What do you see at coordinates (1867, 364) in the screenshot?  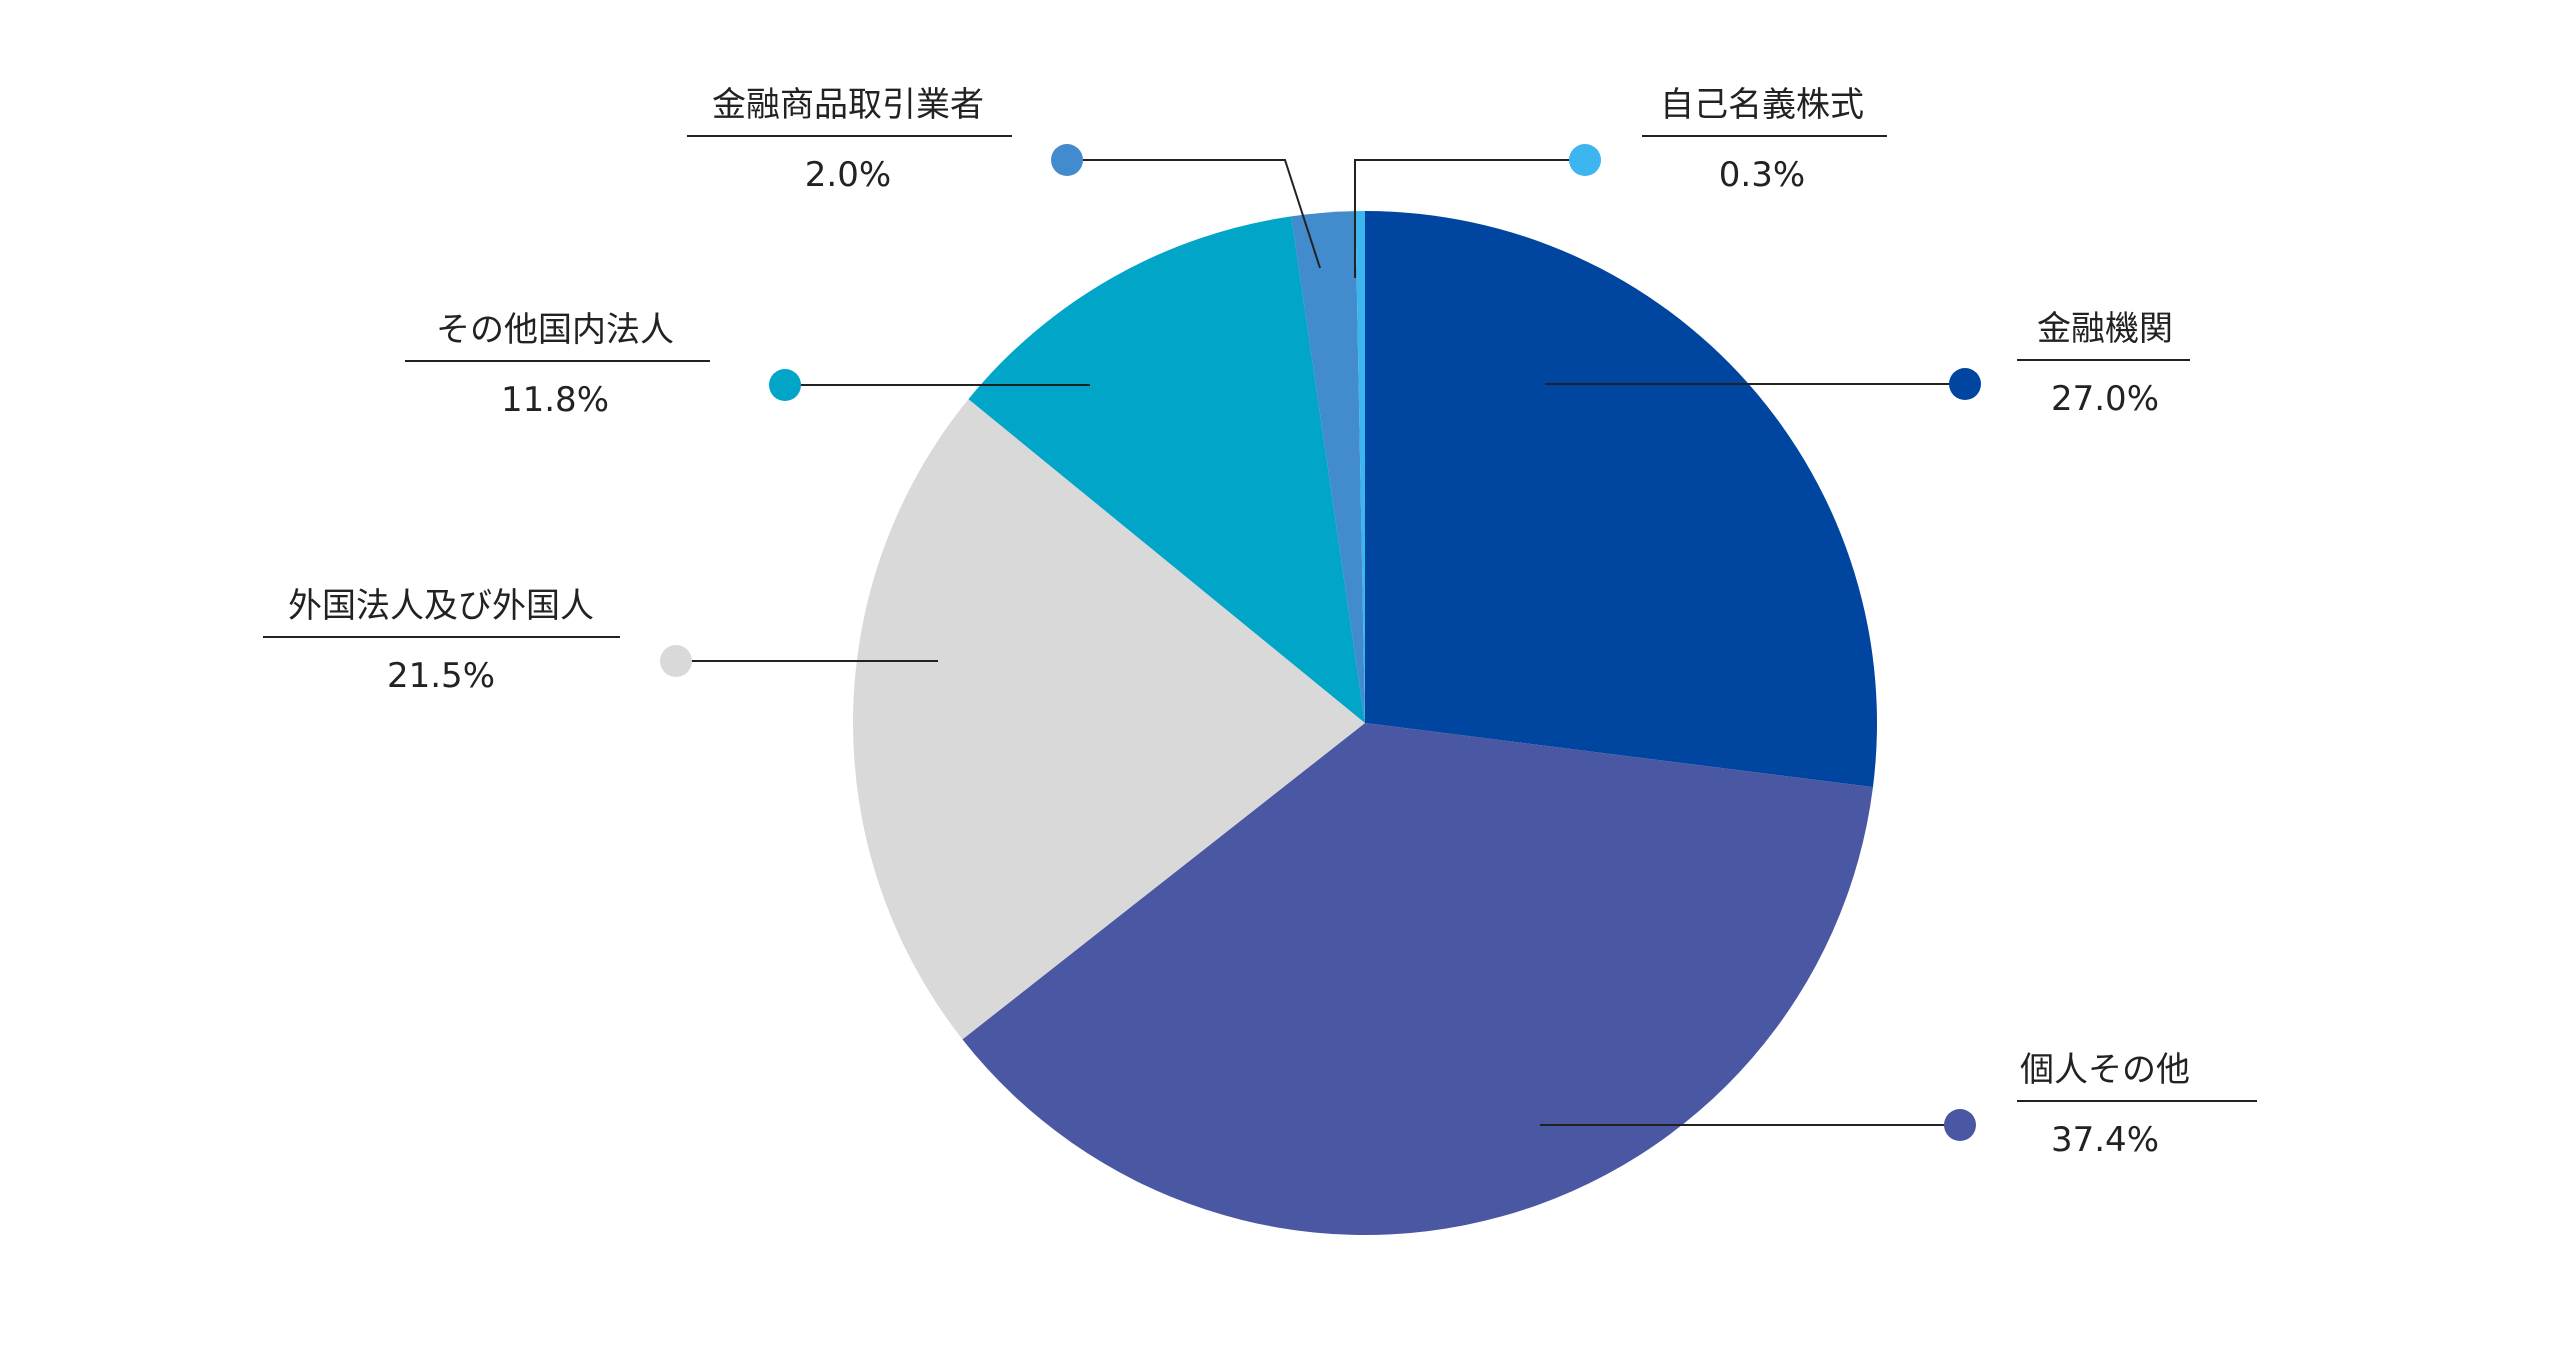 I see `callout: 金融機関 27.0%` at bounding box center [1867, 364].